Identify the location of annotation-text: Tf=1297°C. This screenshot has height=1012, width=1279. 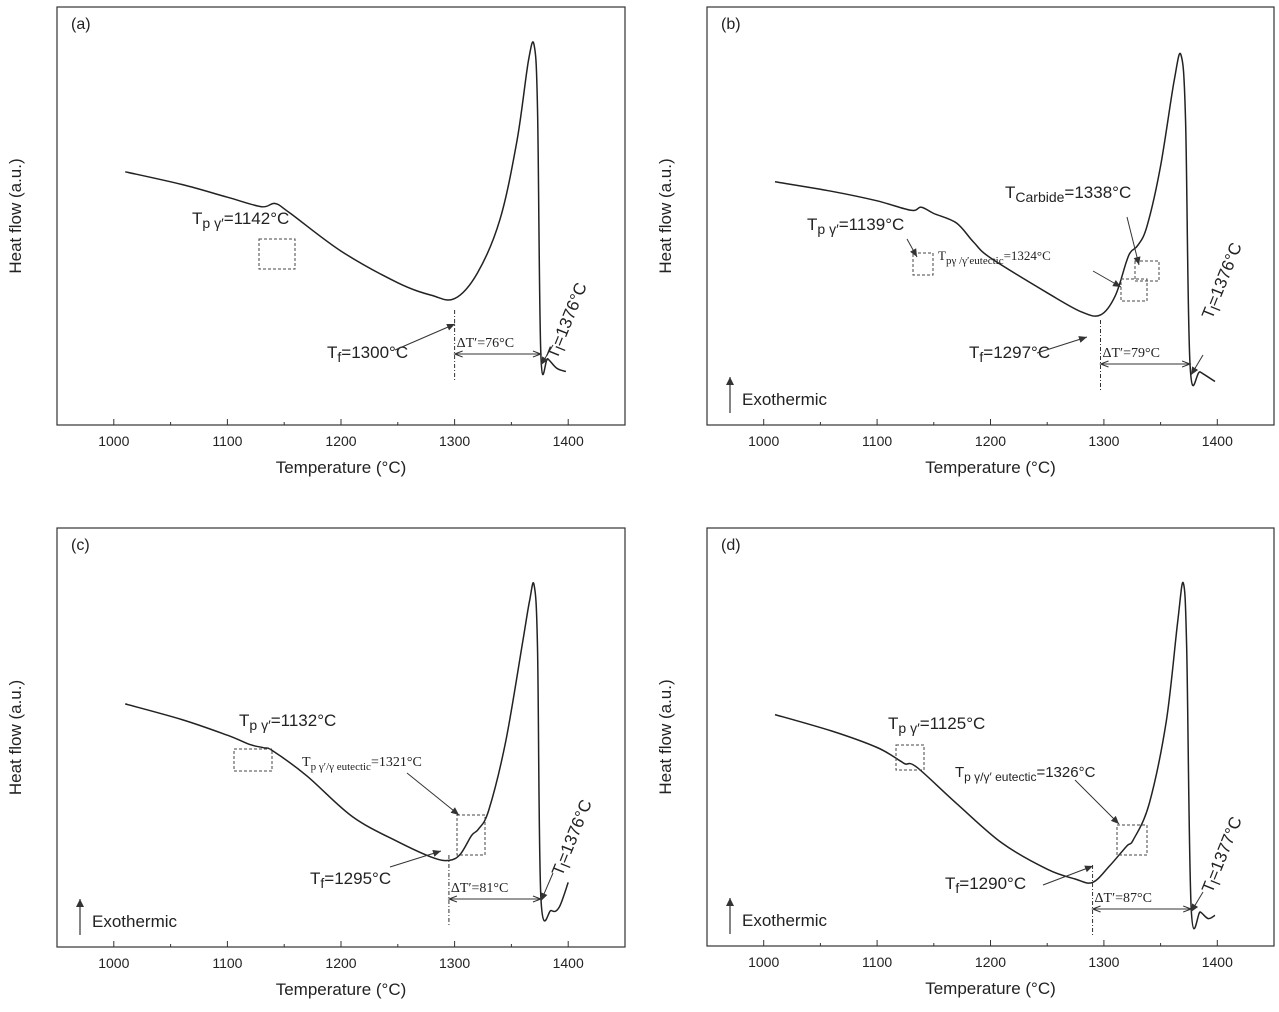
(1009, 354).